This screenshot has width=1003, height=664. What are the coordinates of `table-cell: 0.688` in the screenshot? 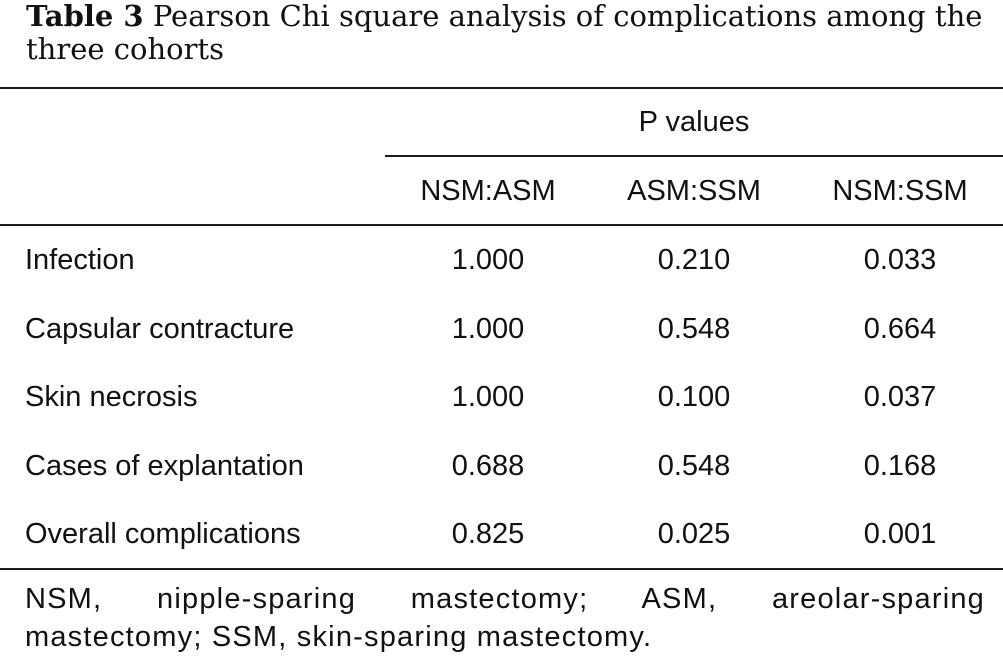 It's located at (488, 466).